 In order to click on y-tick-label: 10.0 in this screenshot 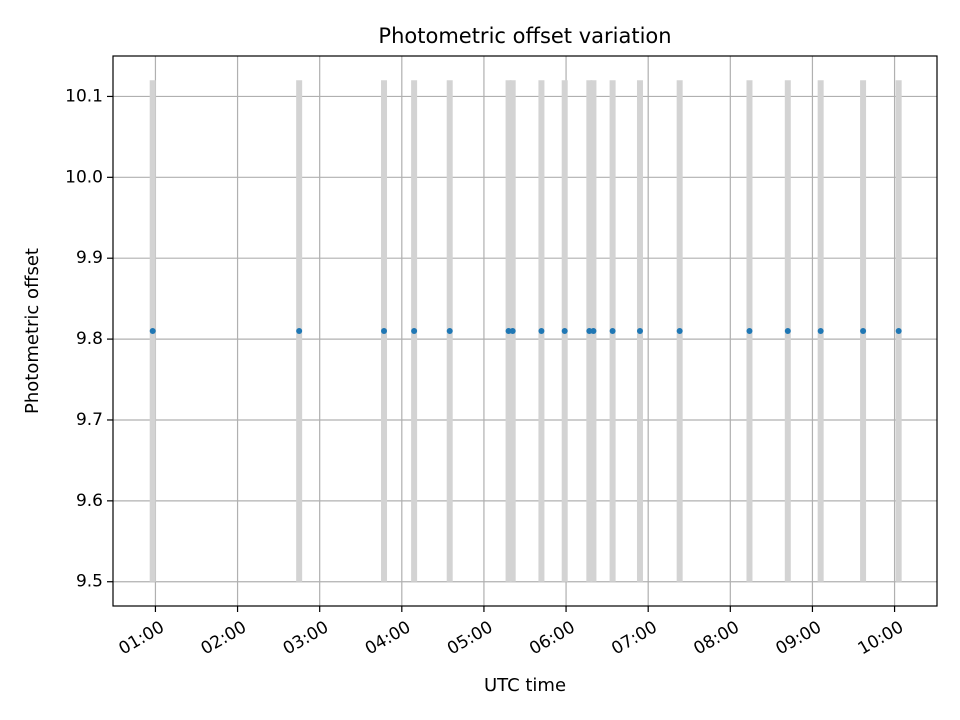, I will do `click(84, 177)`.